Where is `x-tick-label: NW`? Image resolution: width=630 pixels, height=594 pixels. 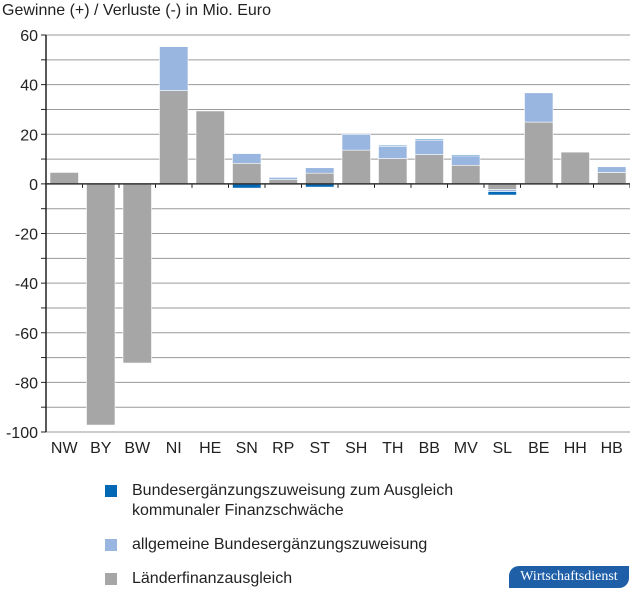 x-tick-label: NW is located at coordinates (65, 448).